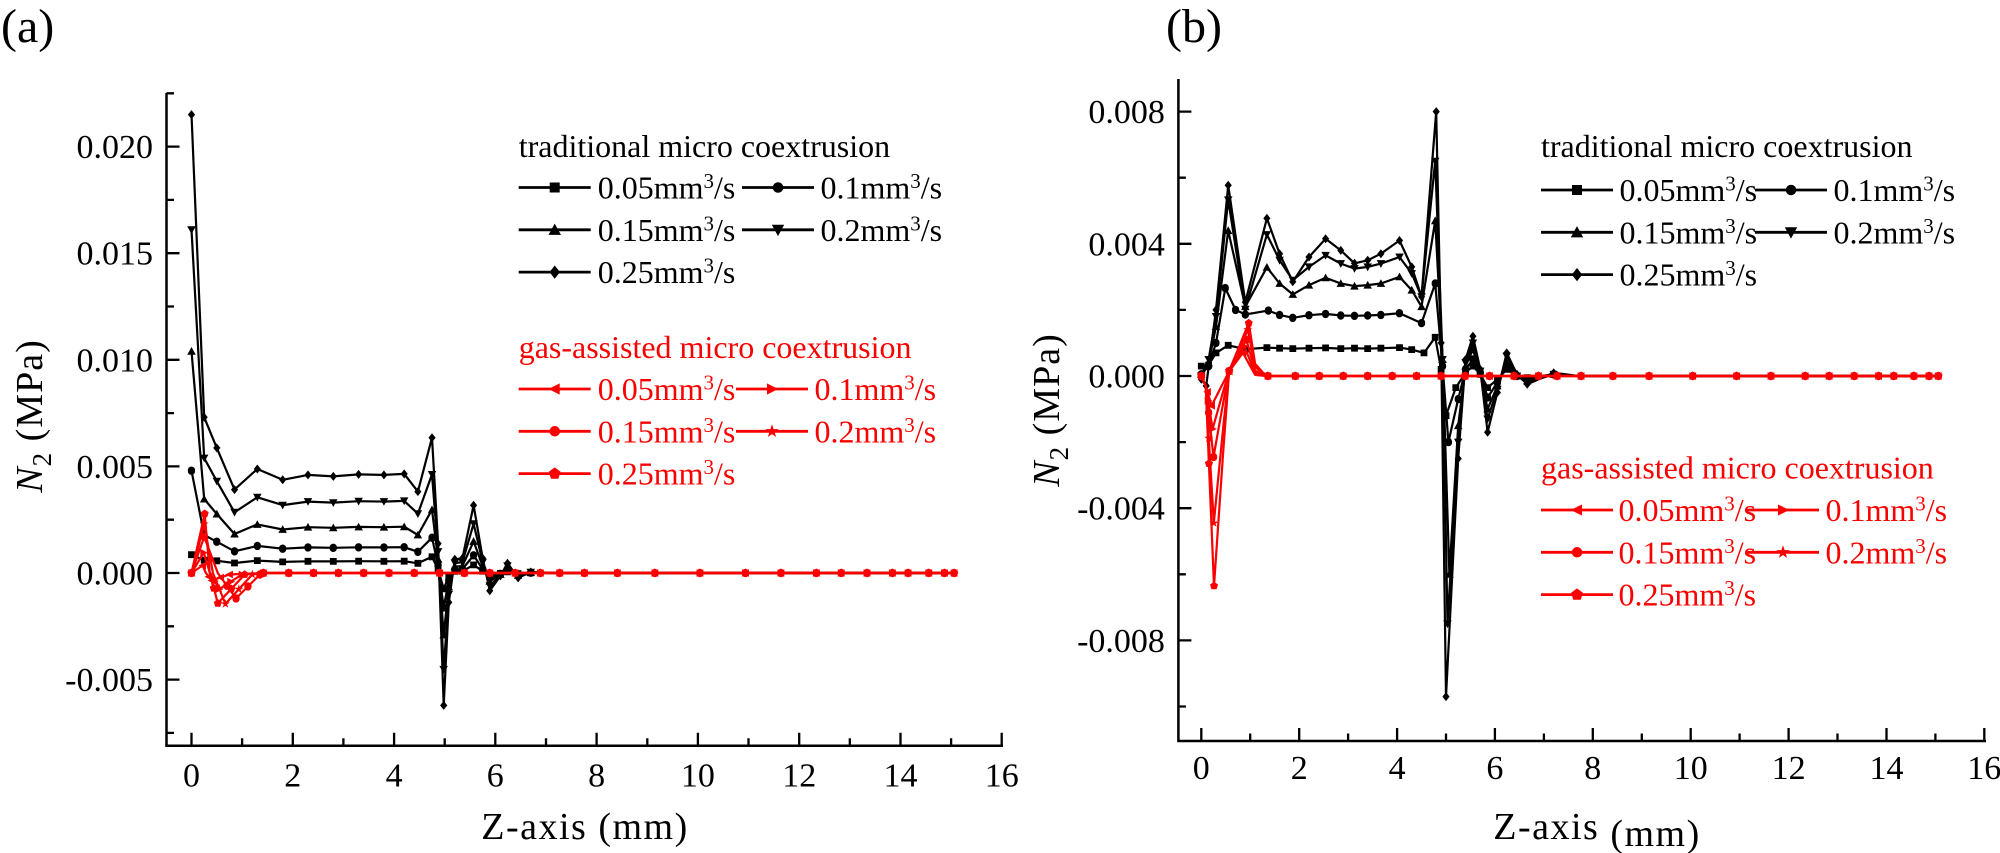  I want to click on svg-text: -0.008, so click(1121, 641).